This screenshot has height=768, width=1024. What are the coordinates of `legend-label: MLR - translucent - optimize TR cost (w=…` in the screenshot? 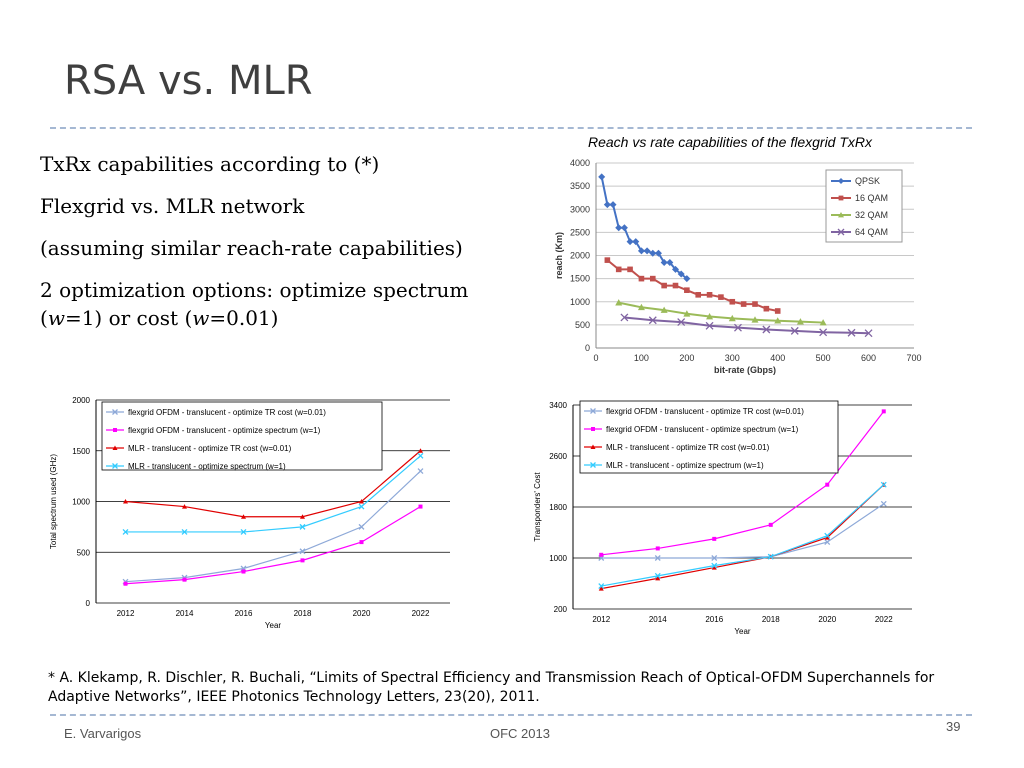 It's located at (210, 448).